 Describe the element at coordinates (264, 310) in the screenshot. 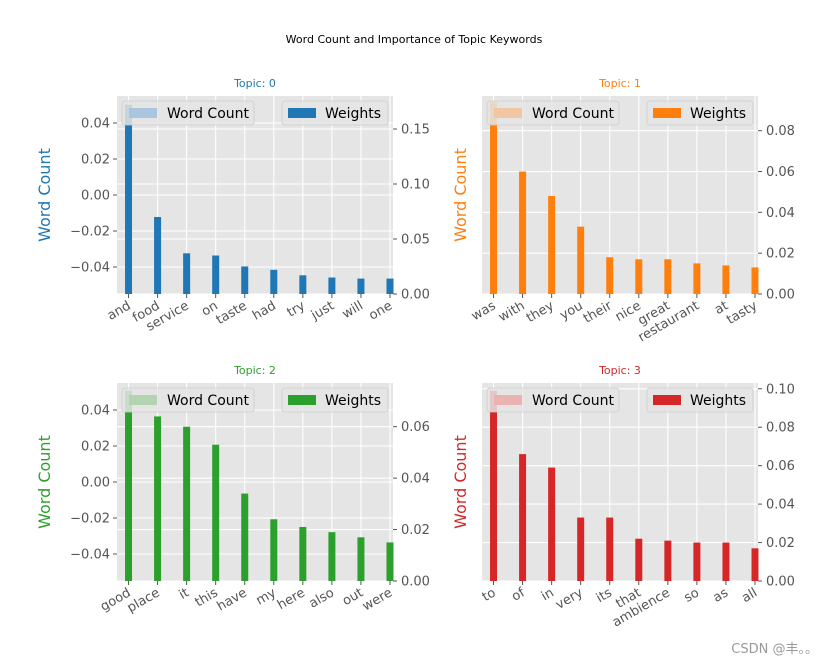

I see `x-tick-label: had` at that location.